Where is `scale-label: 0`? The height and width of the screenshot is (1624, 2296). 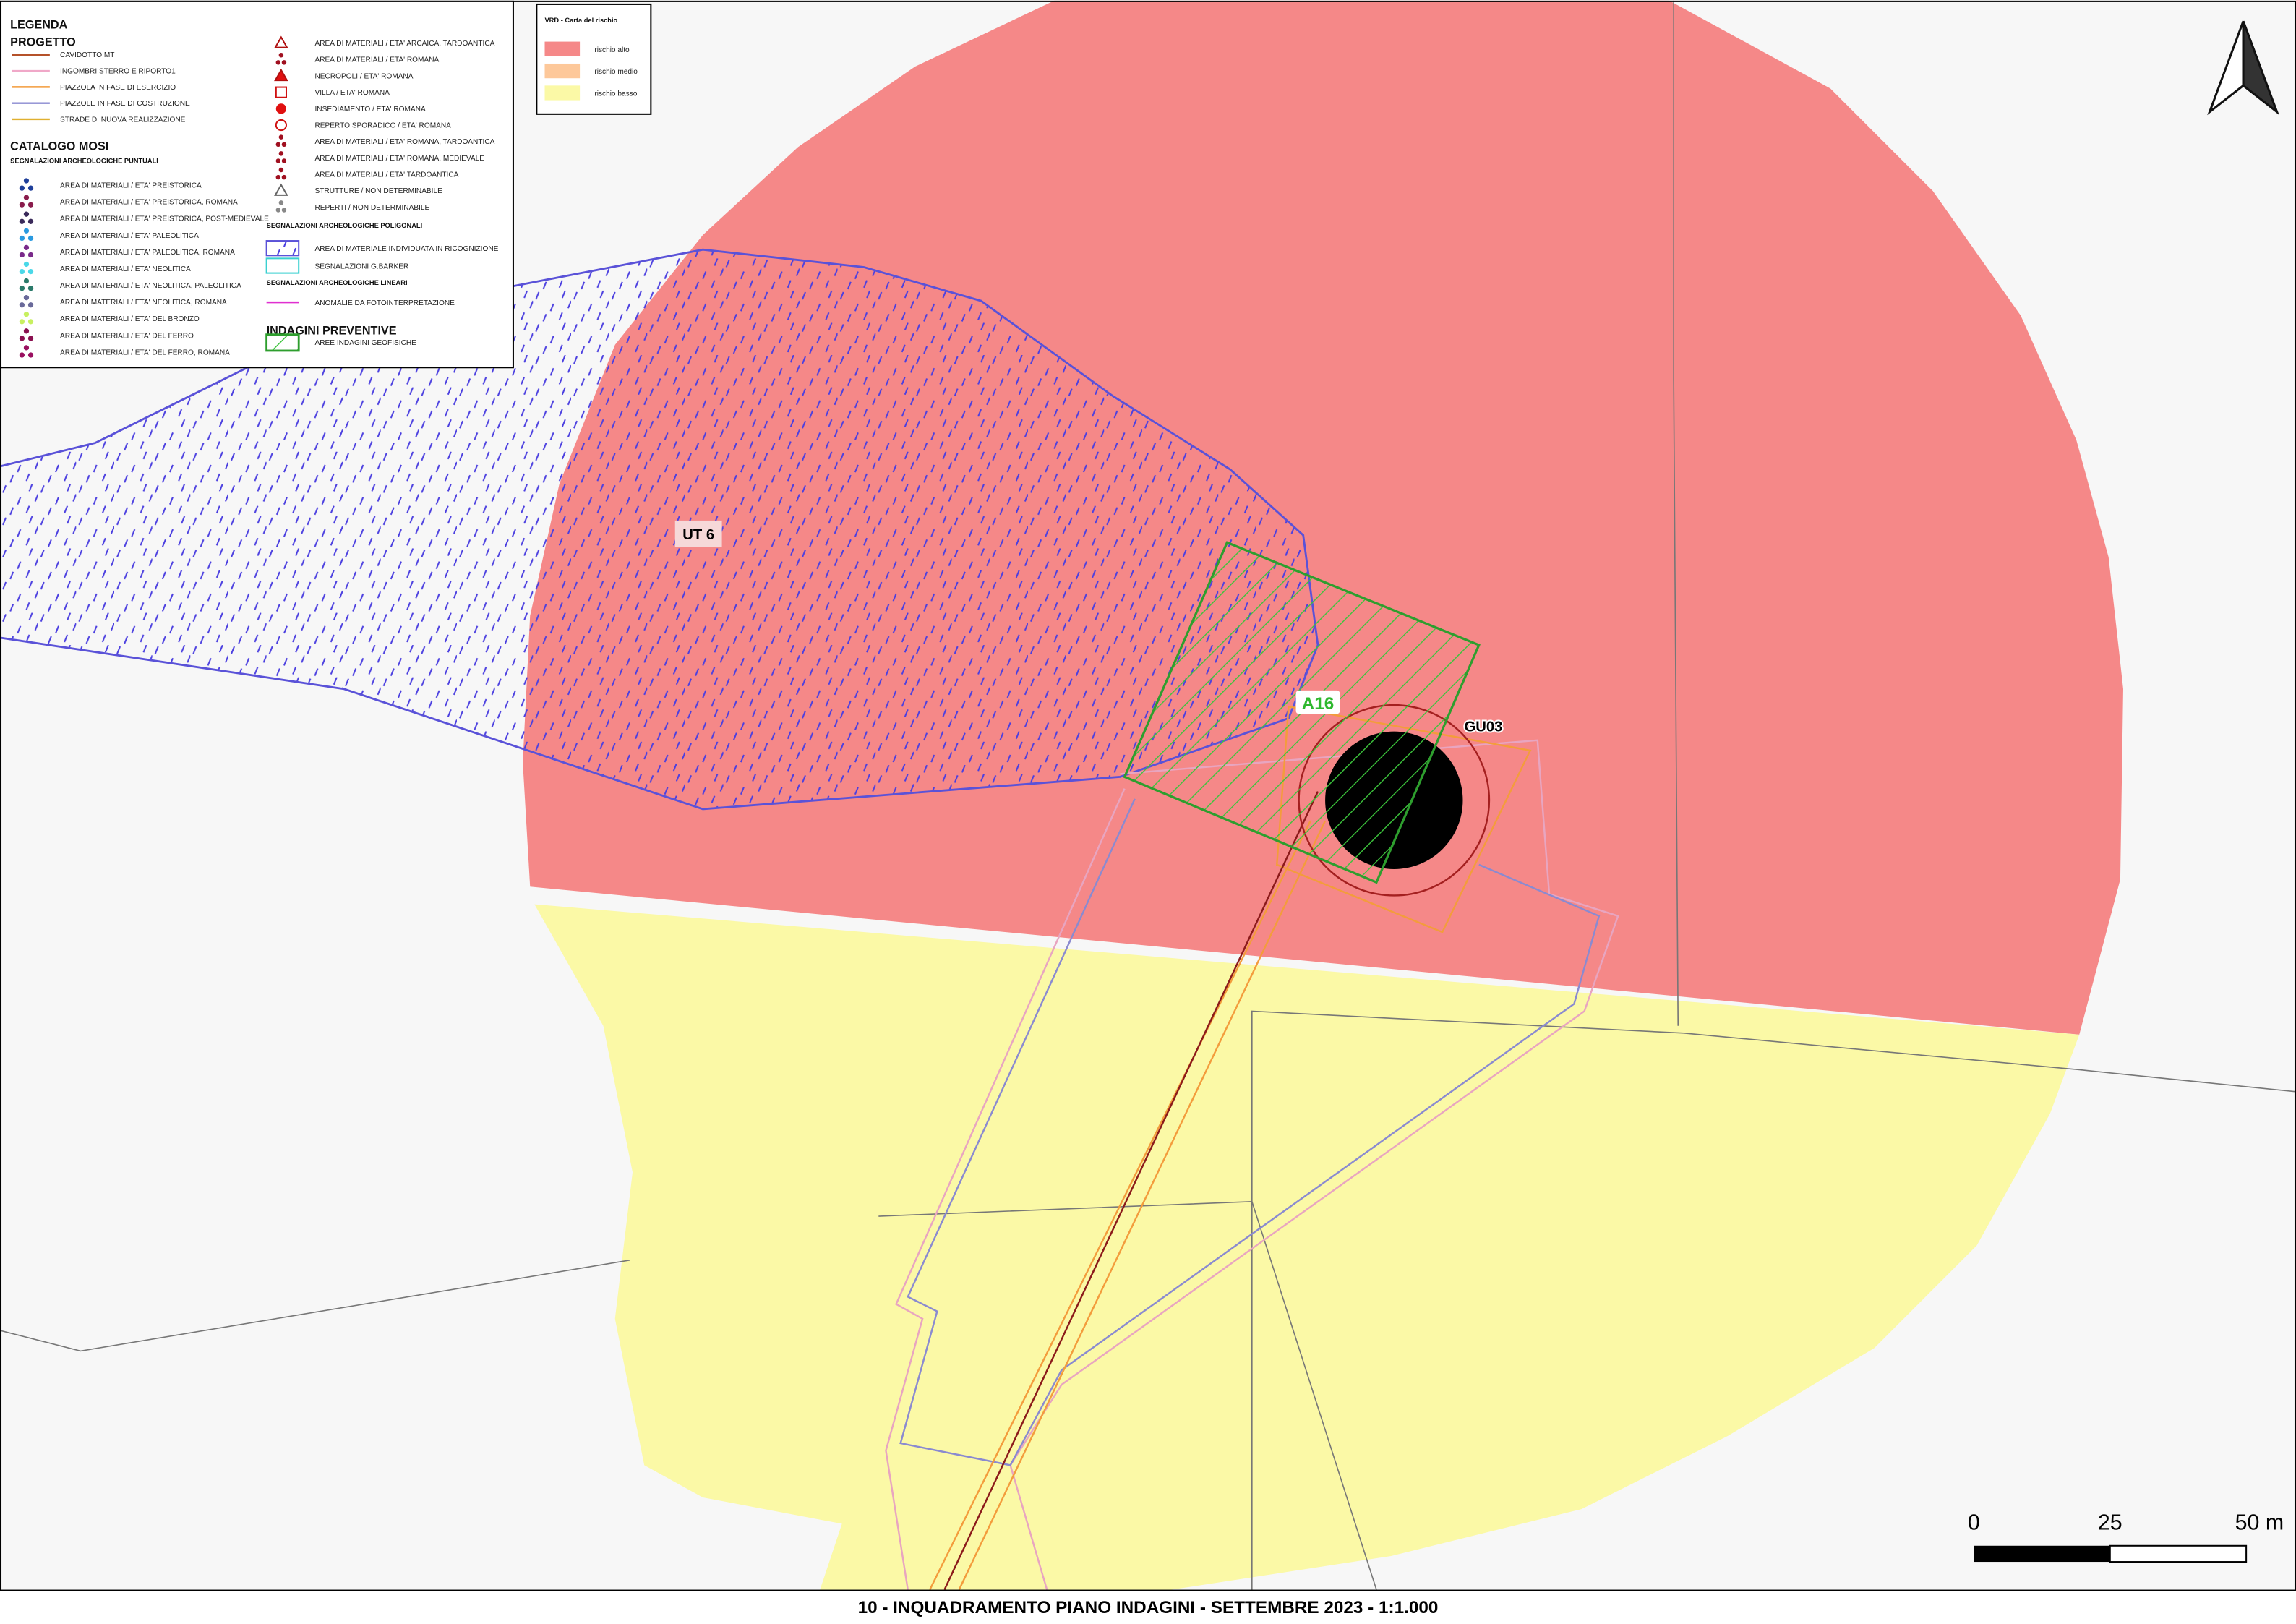
scale-label: 0 is located at coordinates (1974, 1522).